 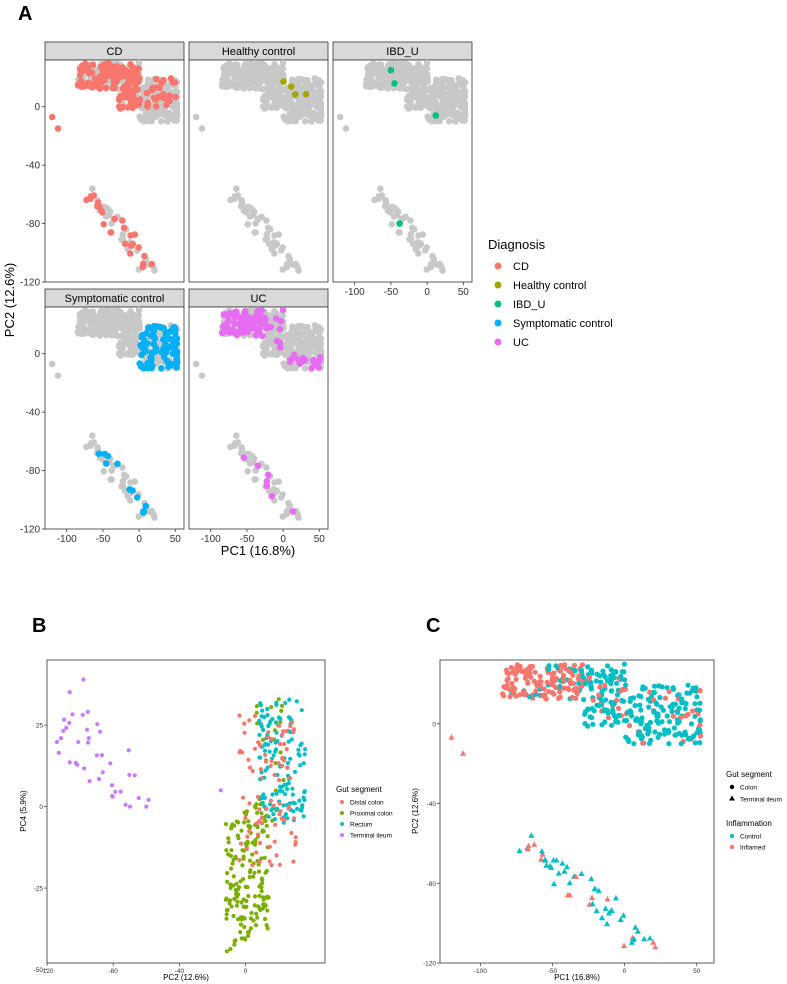 What do you see at coordinates (480, 971) in the screenshot?
I see `x-tick-label: -100` at bounding box center [480, 971].